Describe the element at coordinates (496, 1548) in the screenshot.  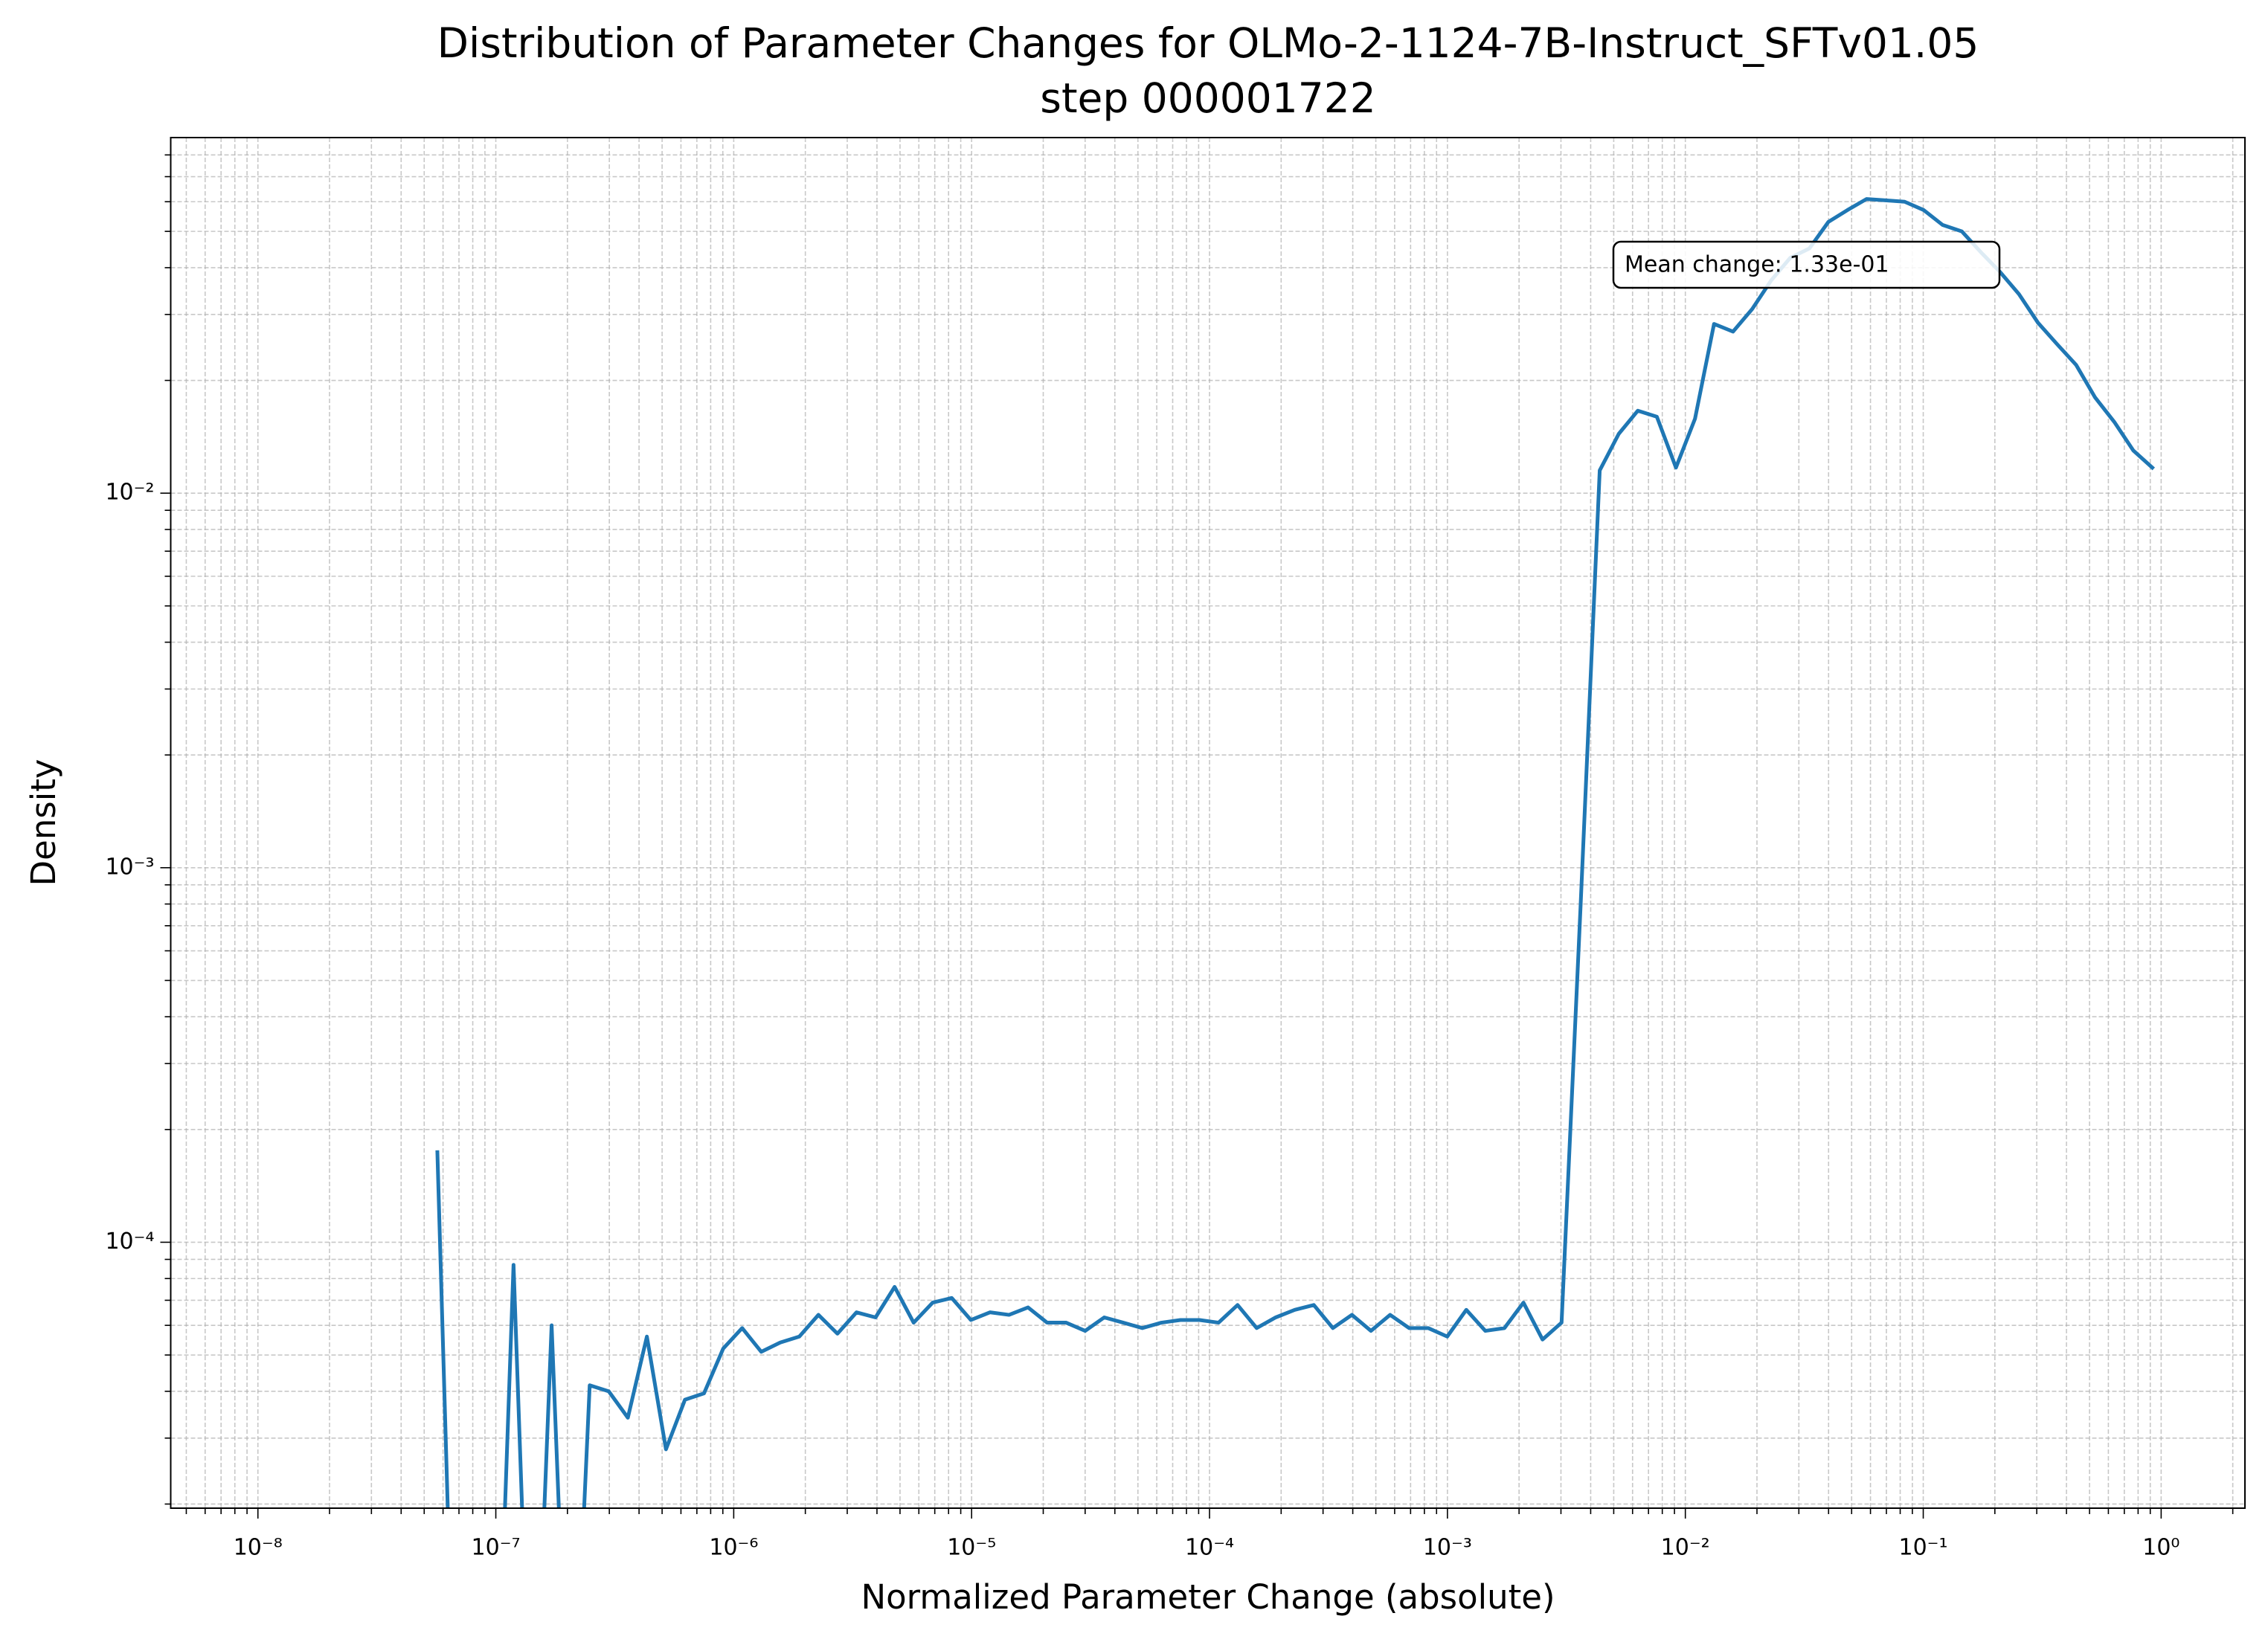
I see `x-tick-label: 10⁻⁷` at that location.